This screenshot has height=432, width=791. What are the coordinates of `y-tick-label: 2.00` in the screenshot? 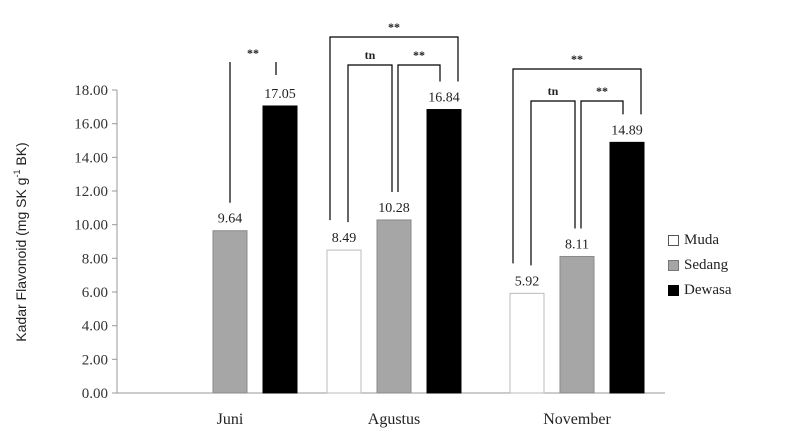 It's located at (95, 360).